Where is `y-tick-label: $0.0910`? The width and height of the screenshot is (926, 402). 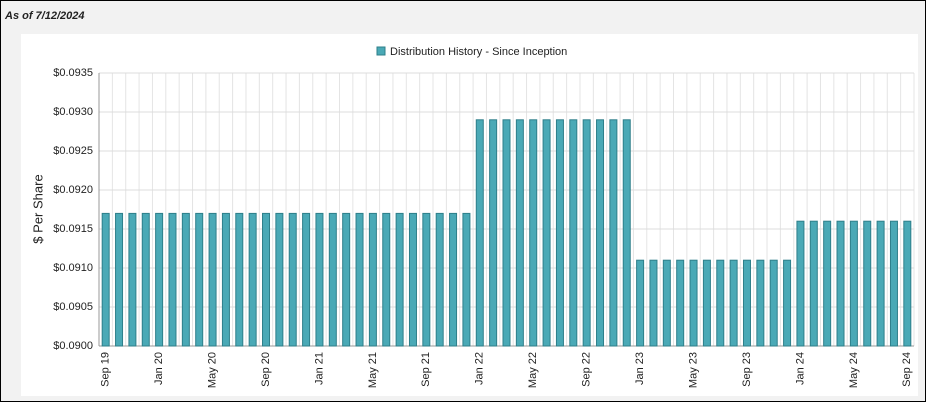
y-tick-label: $0.0910 is located at coordinates (73, 268).